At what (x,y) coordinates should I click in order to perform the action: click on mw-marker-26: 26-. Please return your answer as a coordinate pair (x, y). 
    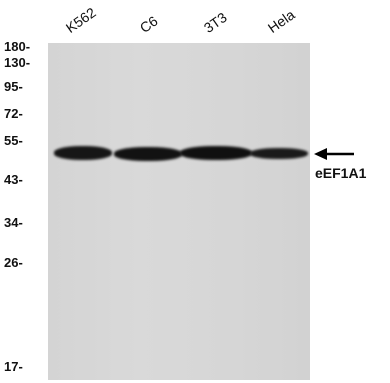
    Looking at the image, I should click on (13, 262).